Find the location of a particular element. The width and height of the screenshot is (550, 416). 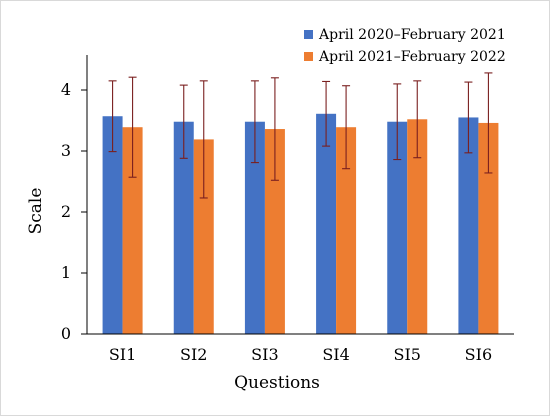

y-tick-label-4: 4 is located at coordinates (66, 89).